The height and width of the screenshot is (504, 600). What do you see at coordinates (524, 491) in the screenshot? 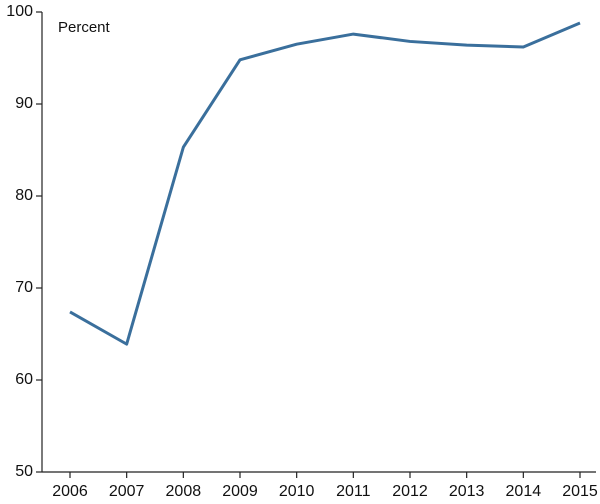
I see `x-tick-label: 2014` at bounding box center [524, 491].